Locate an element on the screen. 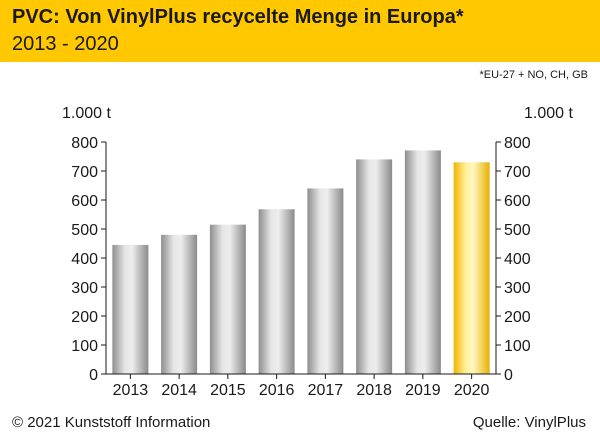  x-tick-label-2013: 2013 is located at coordinates (131, 390).